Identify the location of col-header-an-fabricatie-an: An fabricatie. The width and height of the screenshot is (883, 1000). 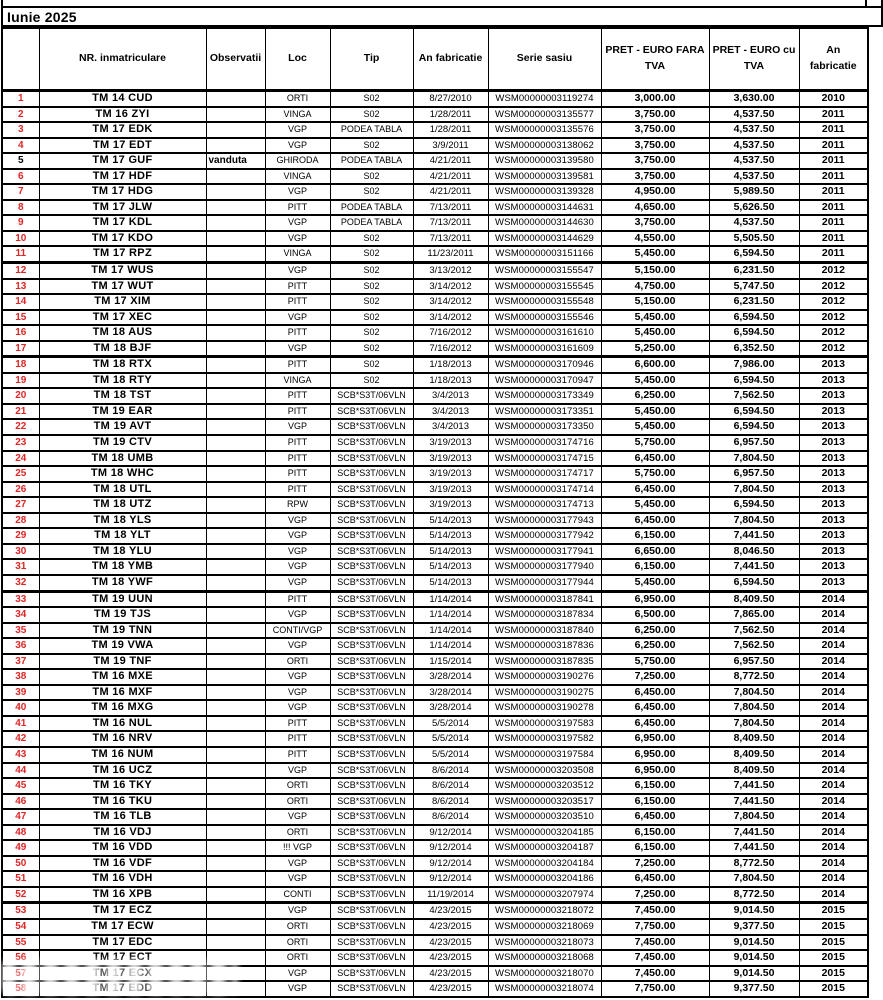
(833, 59).